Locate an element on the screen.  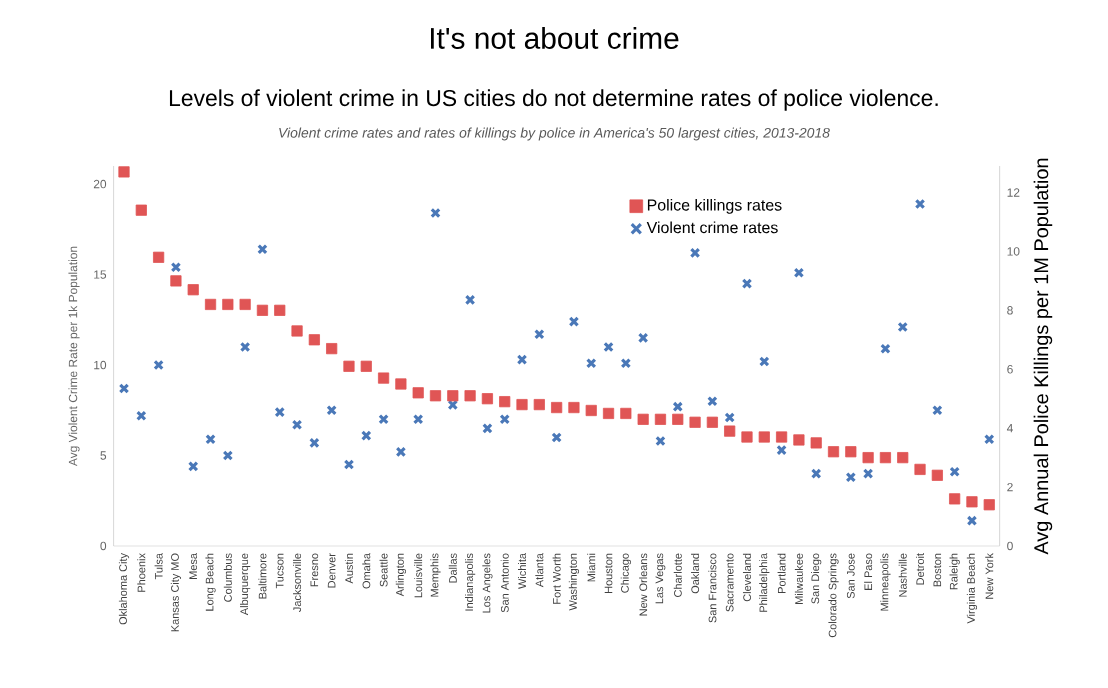
y2-axis-title: Avg Annual Police Killings per 1M Population is located at coordinates (1043, 356).